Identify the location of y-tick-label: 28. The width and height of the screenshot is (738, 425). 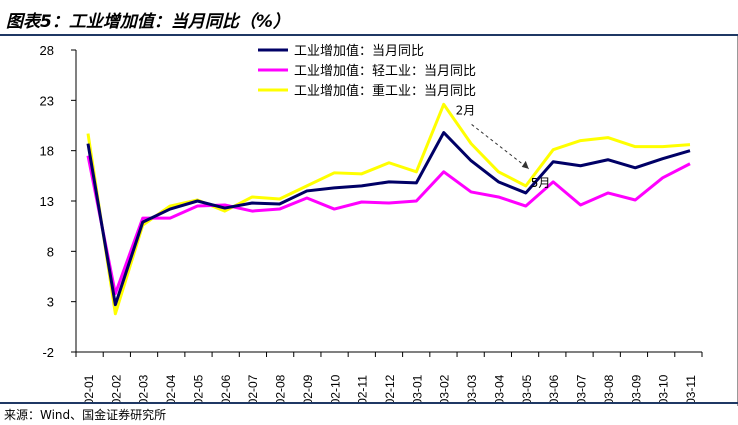
(47, 50).